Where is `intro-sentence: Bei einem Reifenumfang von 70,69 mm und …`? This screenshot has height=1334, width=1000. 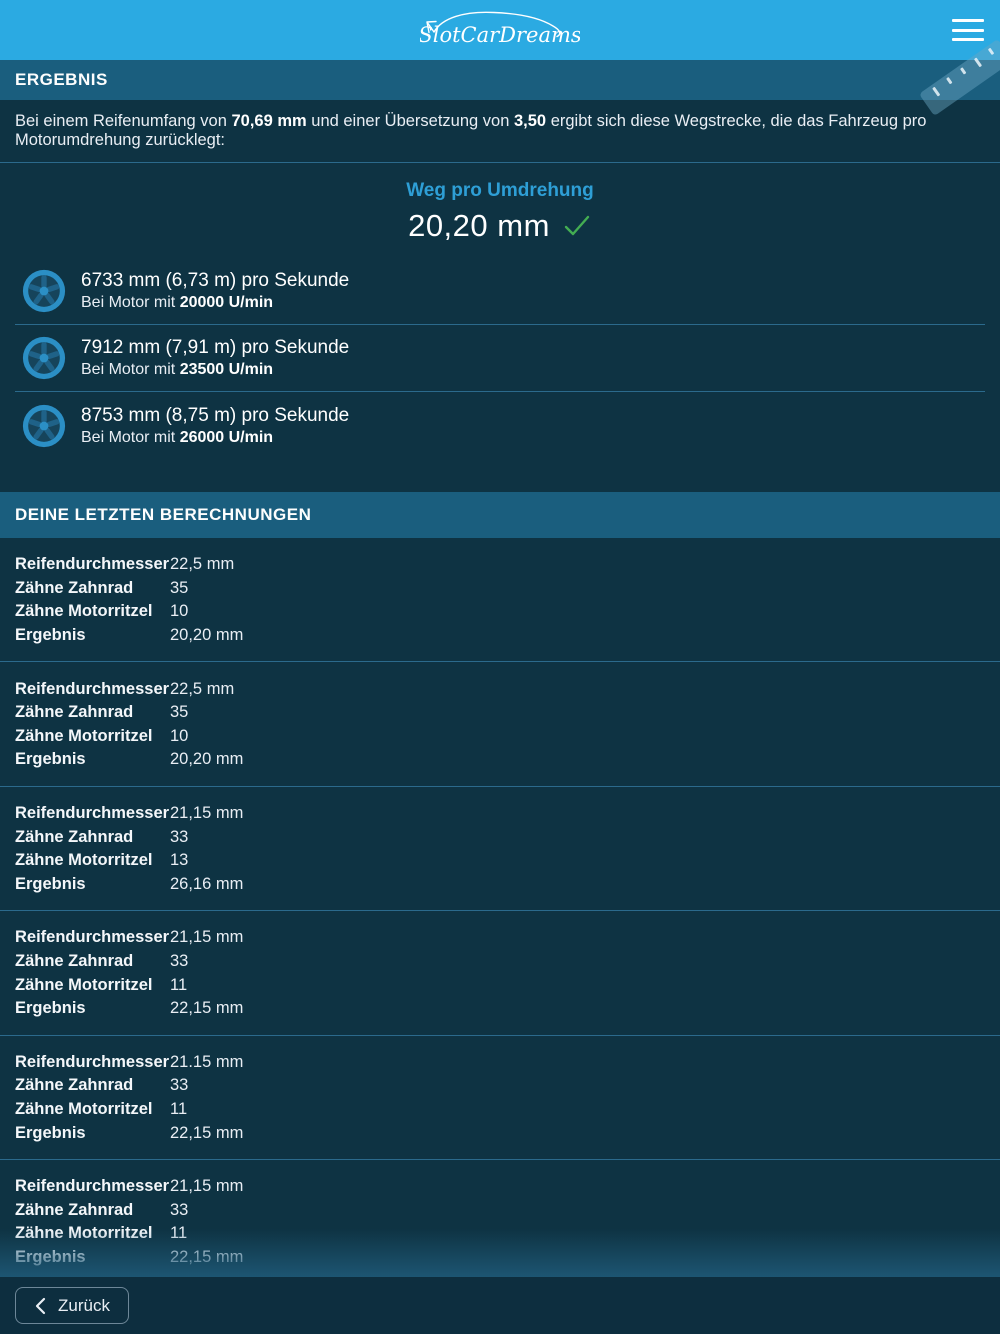
intro-sentence: Bei einem Reifenumfang von 70,69 mm und … is located at coordinates (500, 131).